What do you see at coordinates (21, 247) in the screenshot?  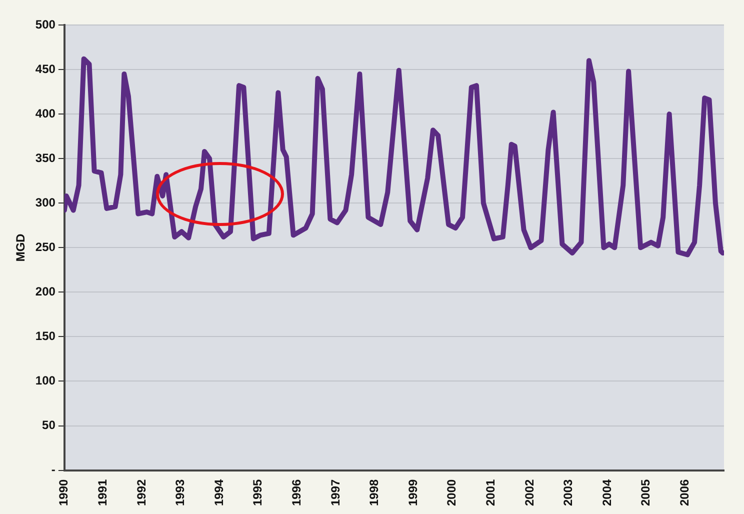 I see `y-axis-title: MGD` at bounding box center [21, 247].